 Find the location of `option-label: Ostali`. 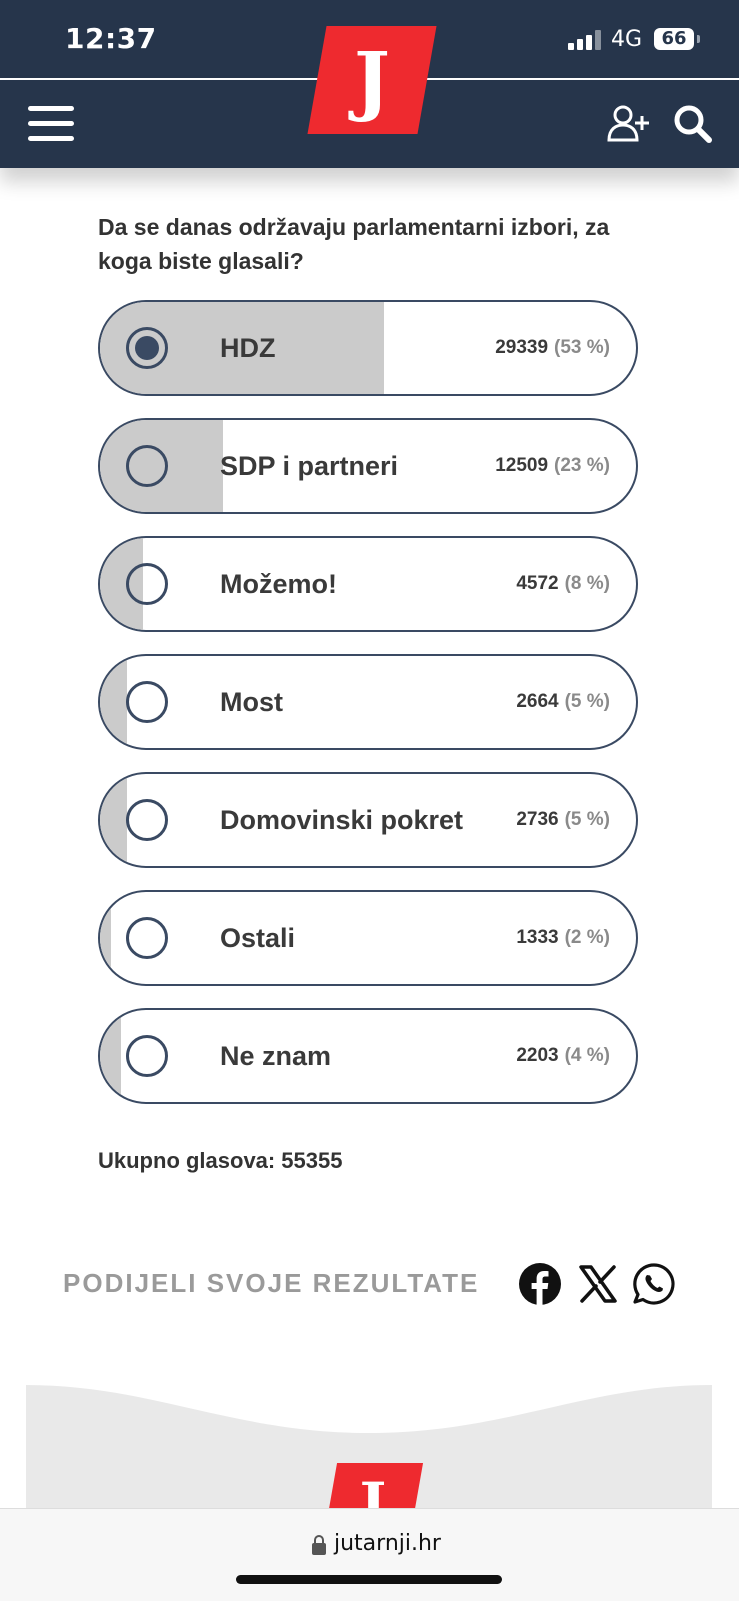

option-label: Ostali is located at coordinates (258, 938).